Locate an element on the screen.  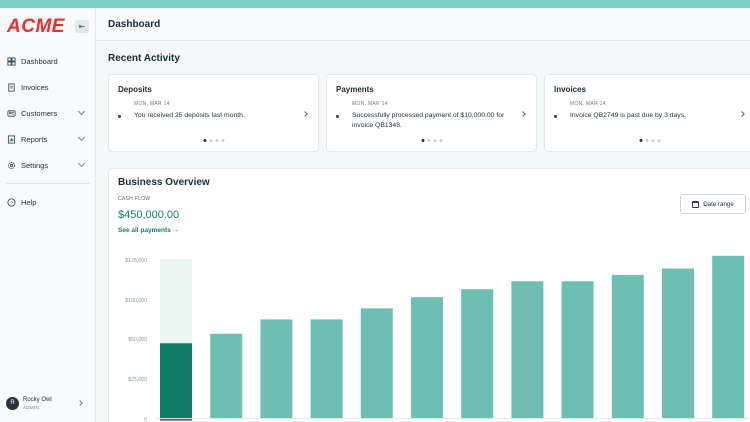
sidebar-item-invoices: Invoices is located at coordinates (48, 87).